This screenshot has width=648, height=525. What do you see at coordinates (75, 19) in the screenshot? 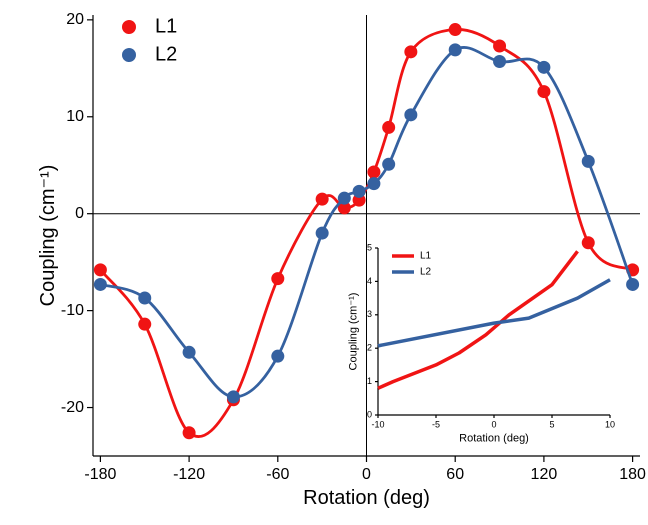
I see `y-tick-label: 20` at bounding box center [75, 19].